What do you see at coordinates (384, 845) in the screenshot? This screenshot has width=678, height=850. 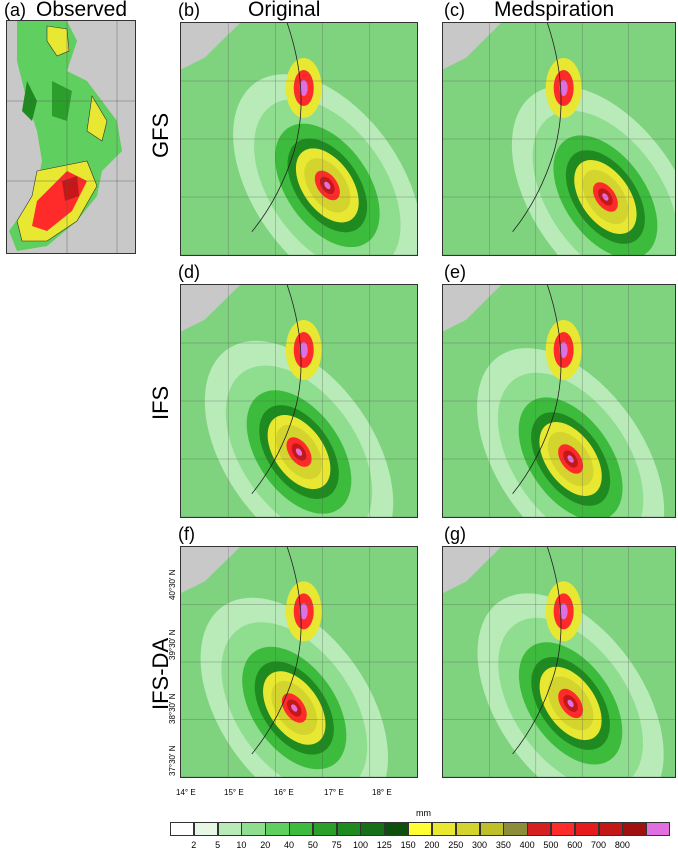 I see `colorbar-label: 125` at bounding box center [384, 845].